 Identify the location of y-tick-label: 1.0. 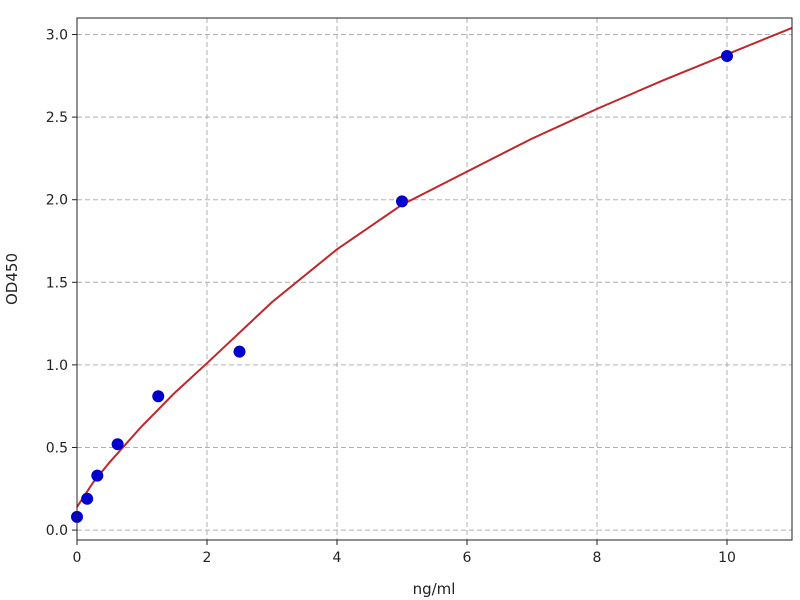
(57, 366).